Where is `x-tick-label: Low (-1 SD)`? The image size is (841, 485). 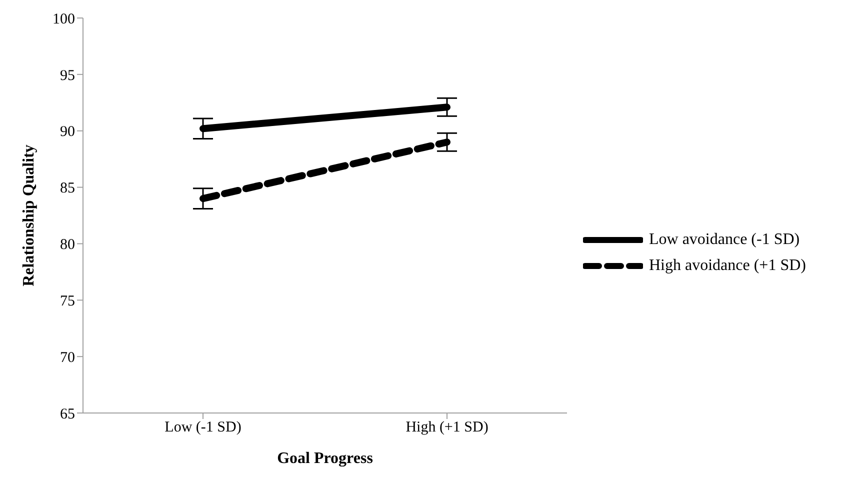
x-tick-label: Low (-1 SD) is located at coordinates (203, 428).